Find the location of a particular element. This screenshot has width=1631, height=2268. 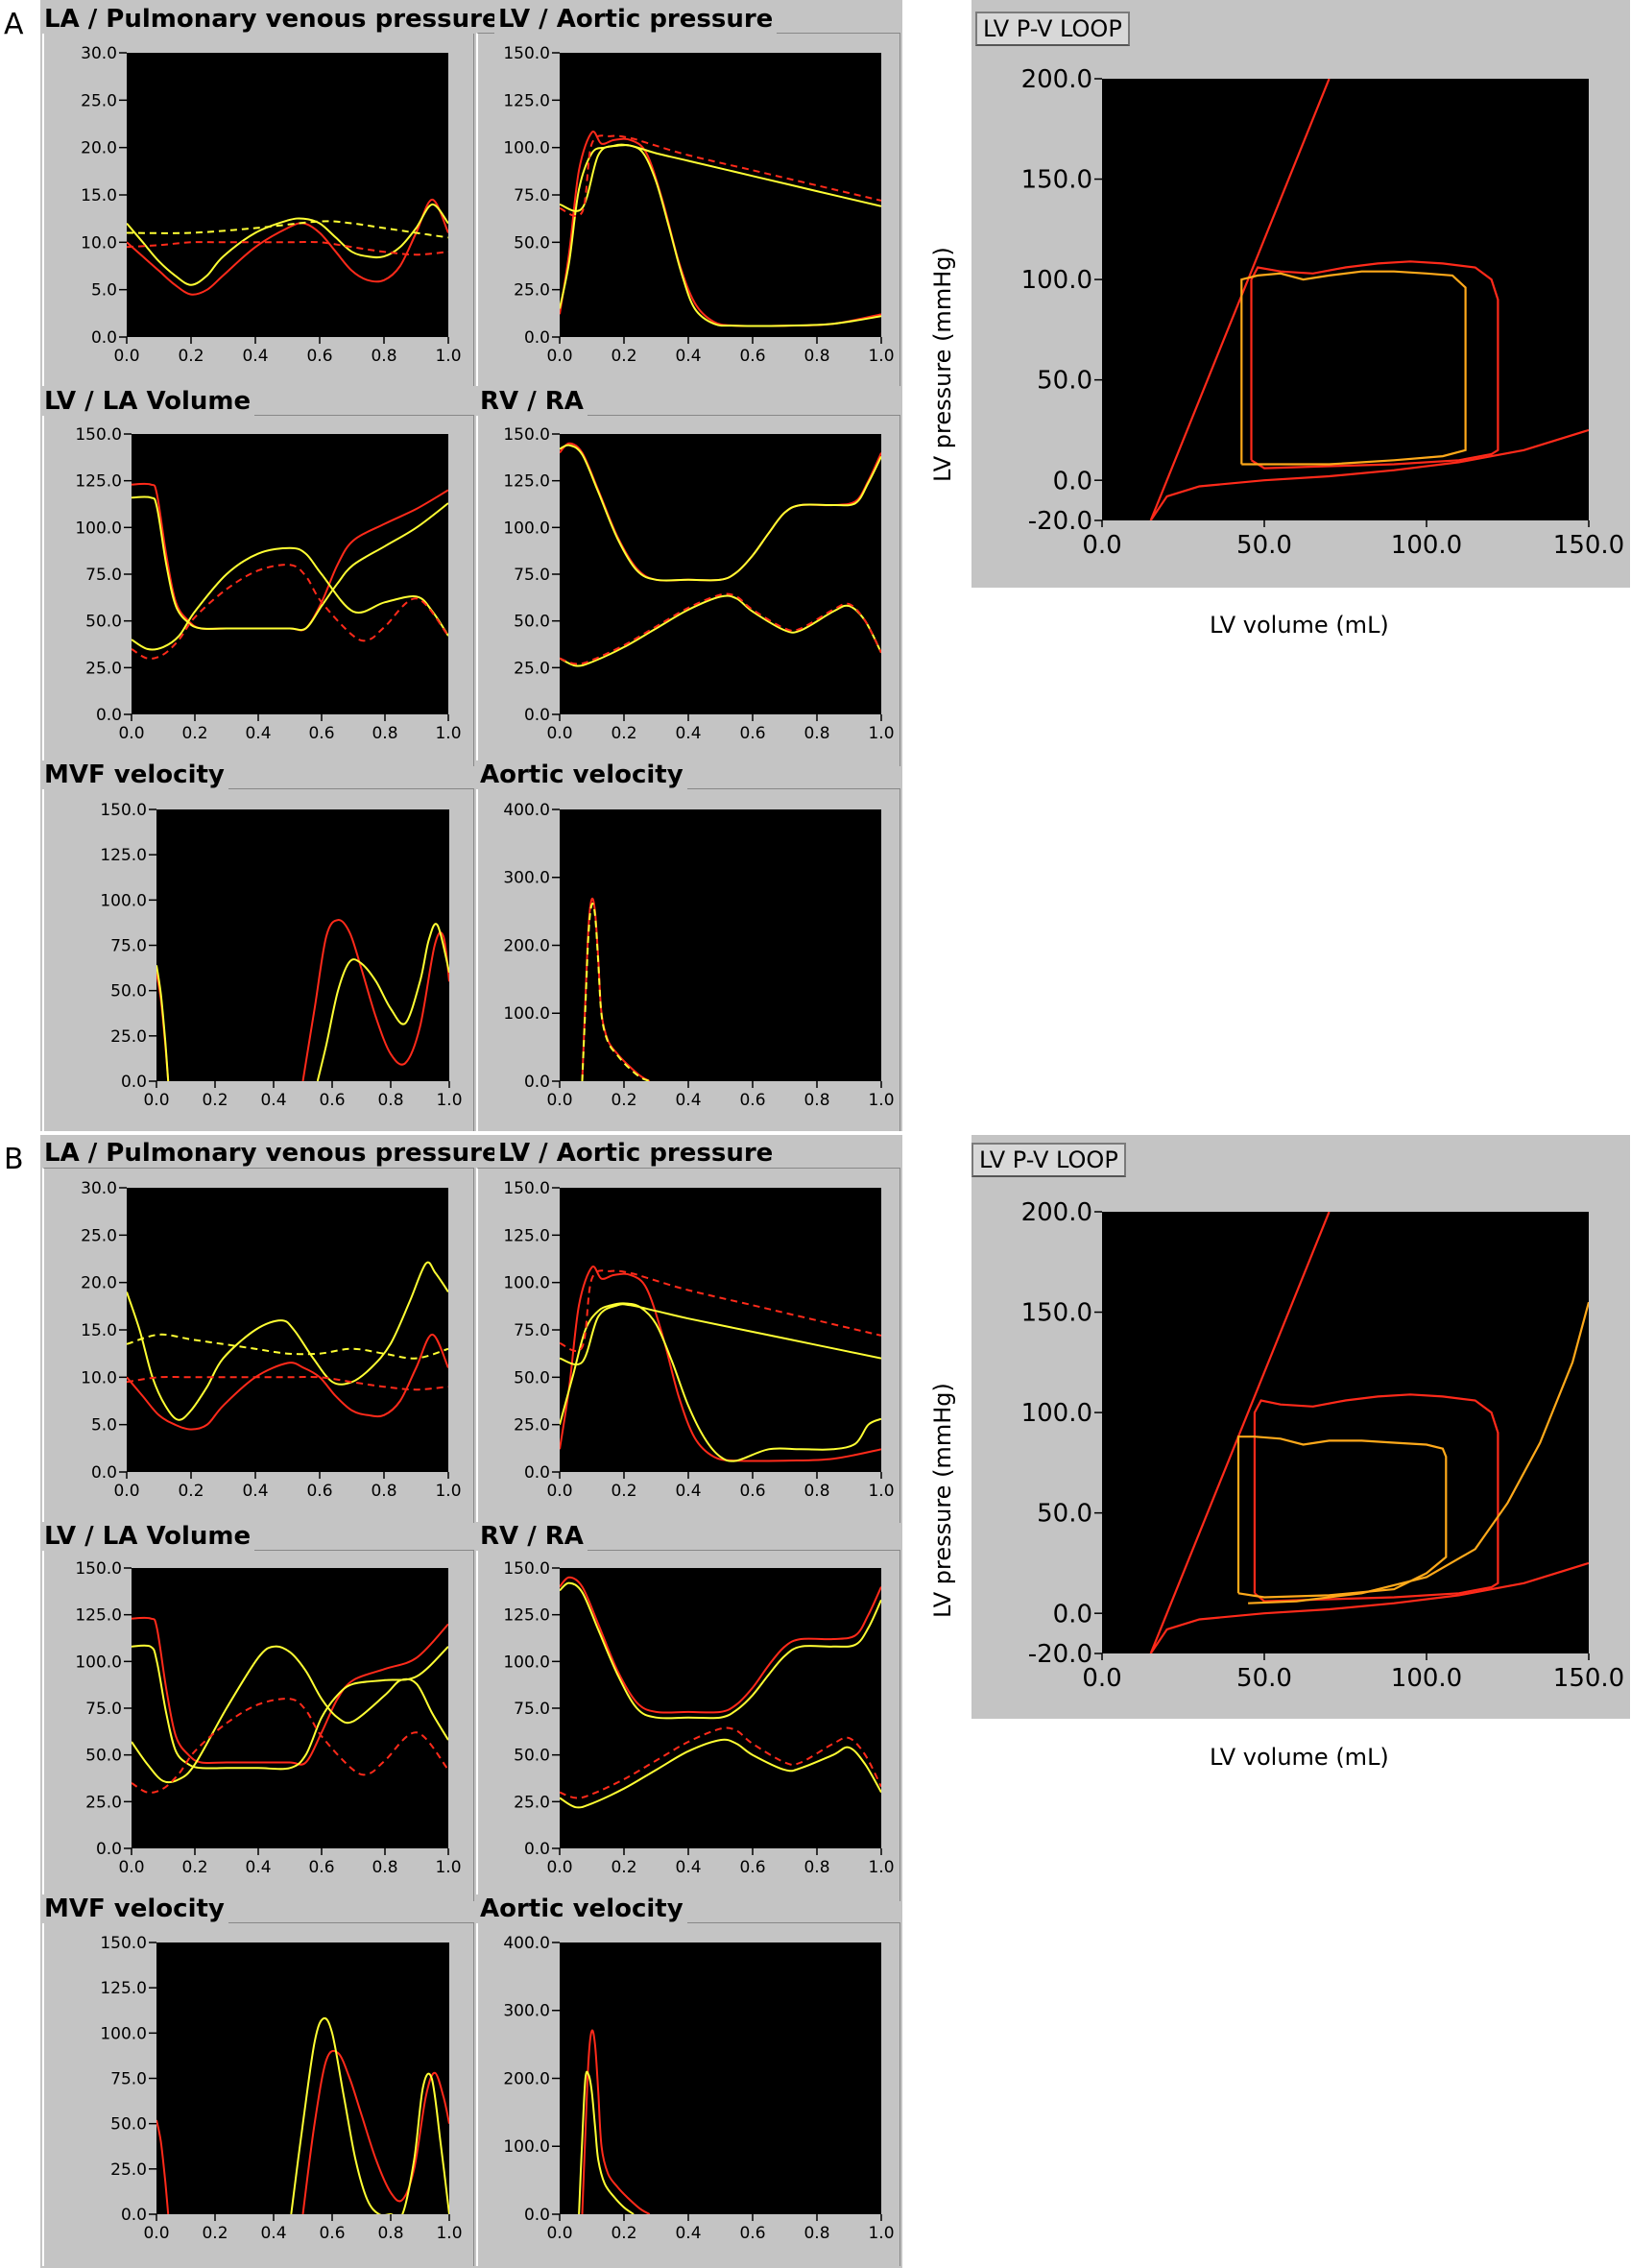

x-tick-label: 0.4 is located at coordinates (255, 356).